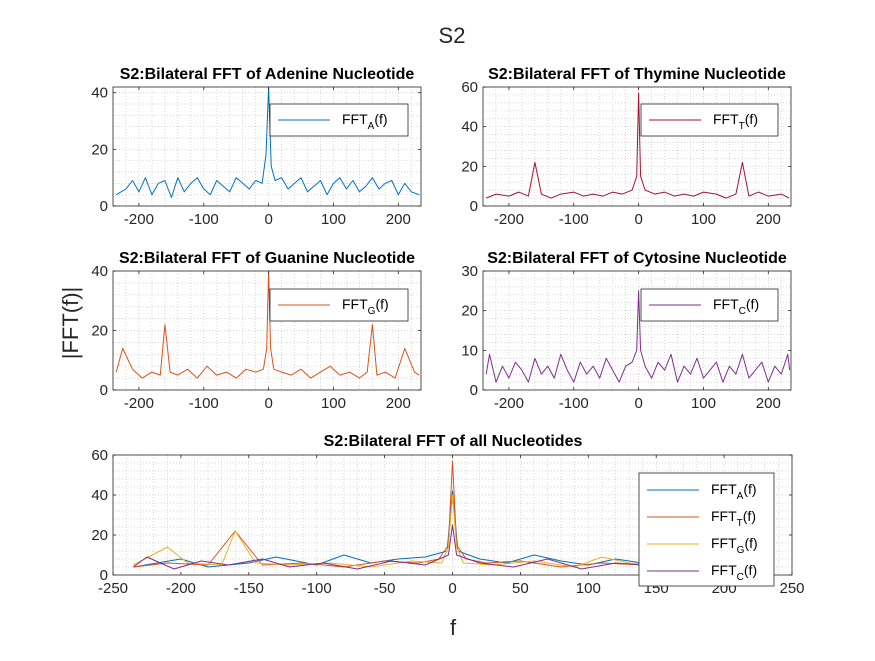  I want to click on subplot-title: S2:Bilateral FFT of Cytosine Nucleotide, so click(637, 258).